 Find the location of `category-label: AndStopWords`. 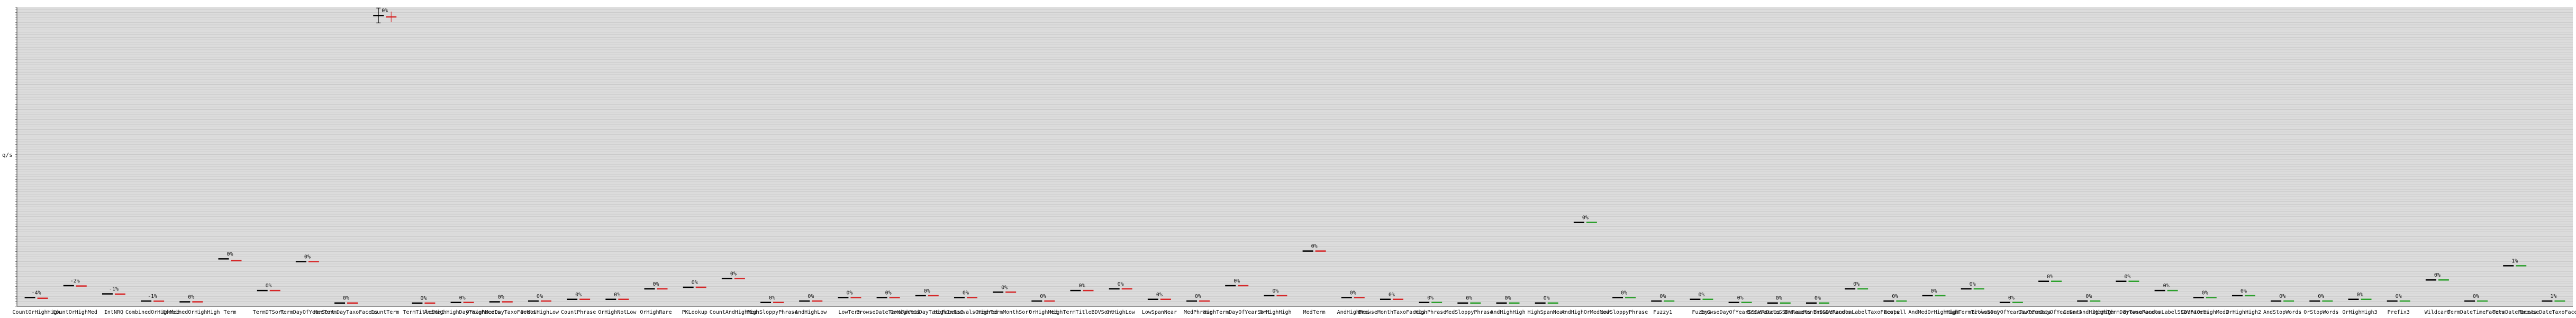

category-label: AndStopWords is located at coordinates (2282, 312).